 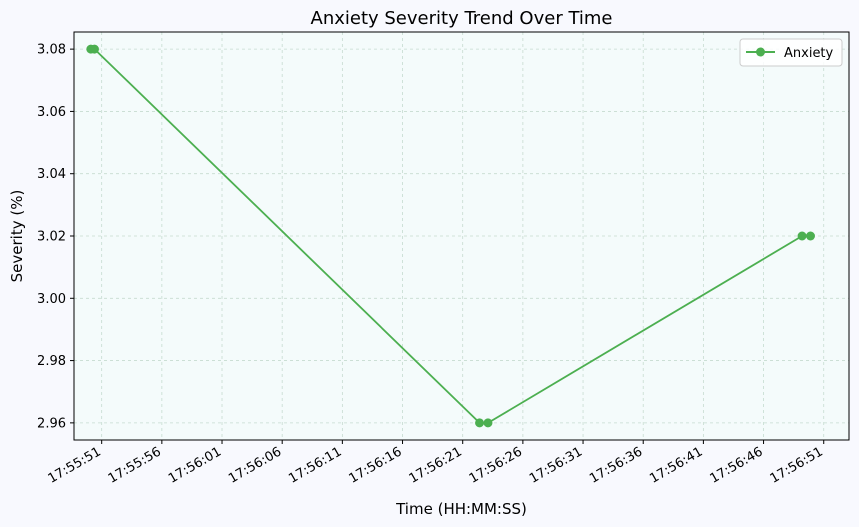 What do you see at coordinates (51, 50) in the screenshot?
I see `y-tick-label: 3.08` at bounding box center [51, 50].